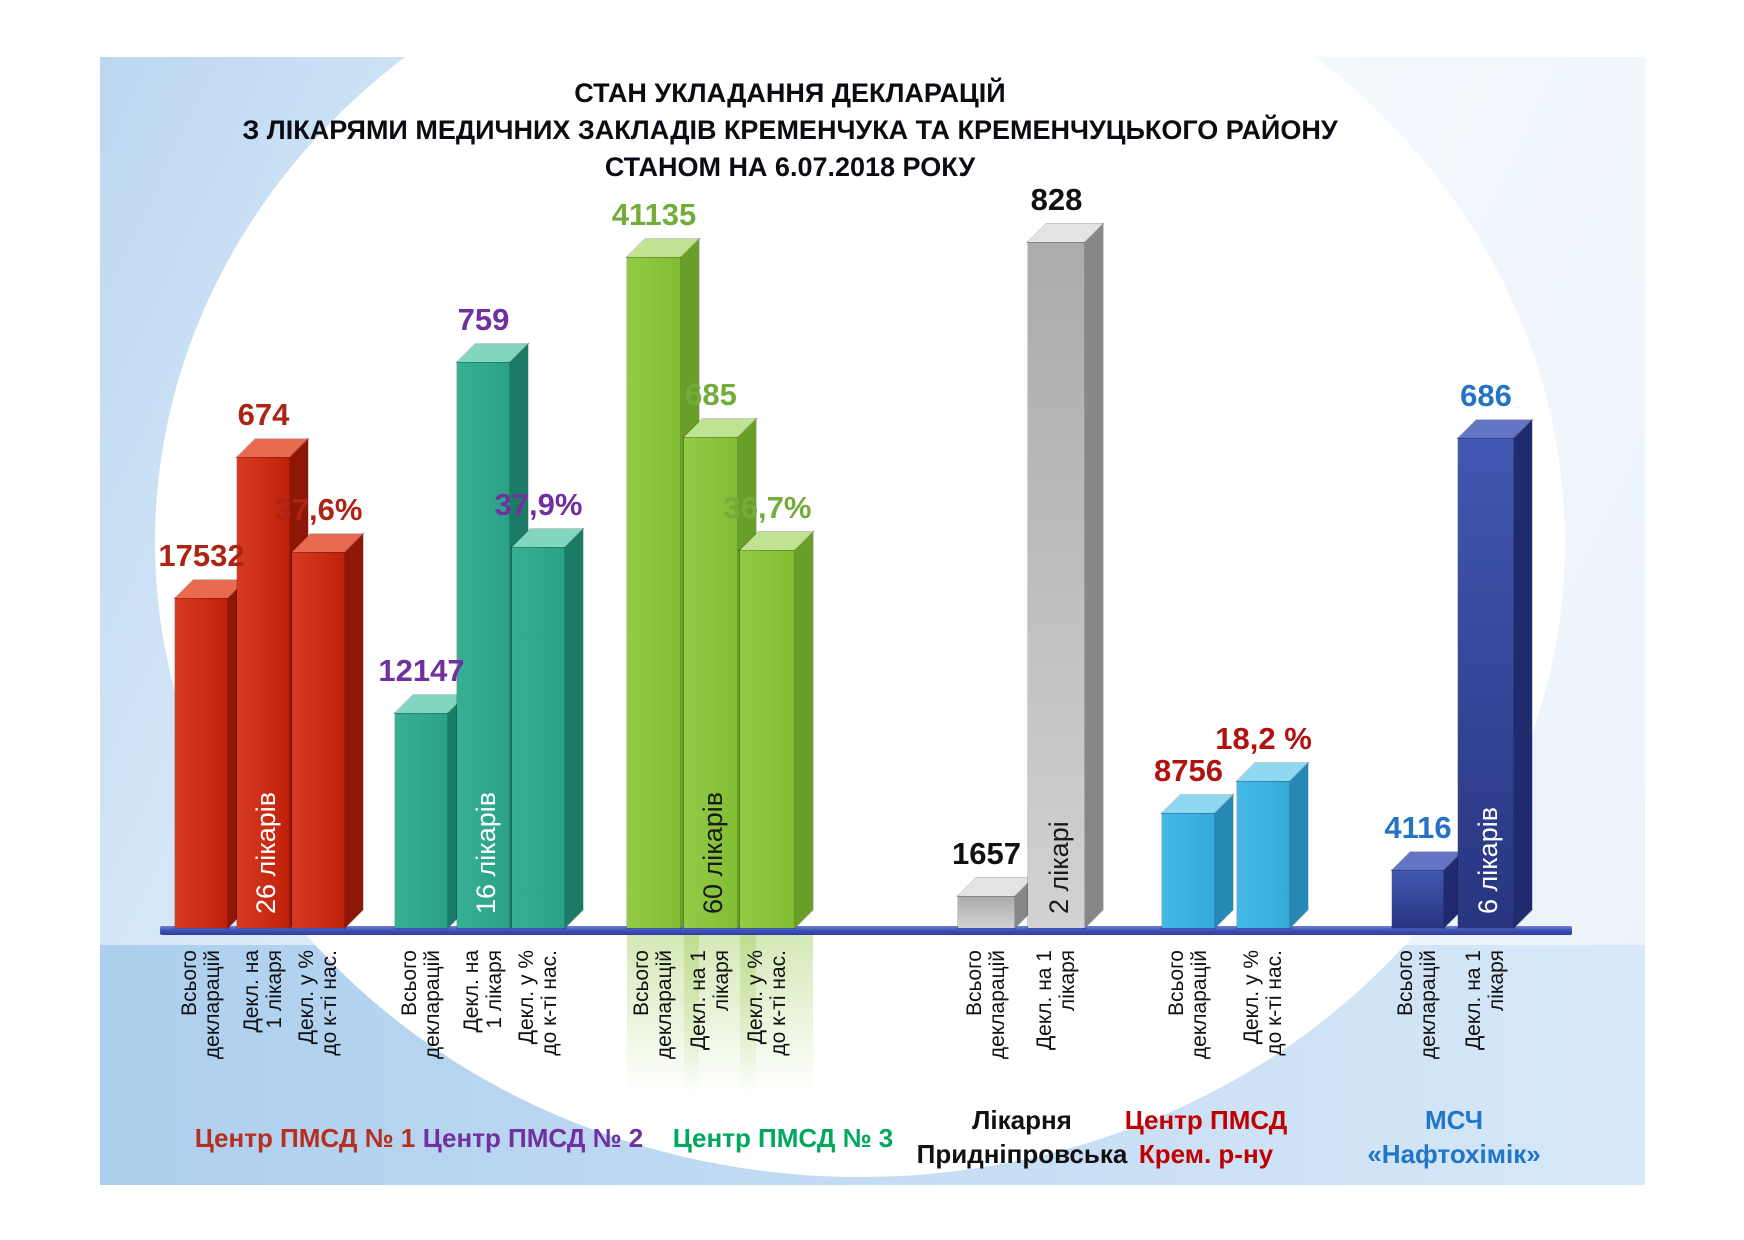 Image resolution: width=1744 pixels, height=1240 pixels. I want to click on bar-value-label: 17532, so click(201, 555).